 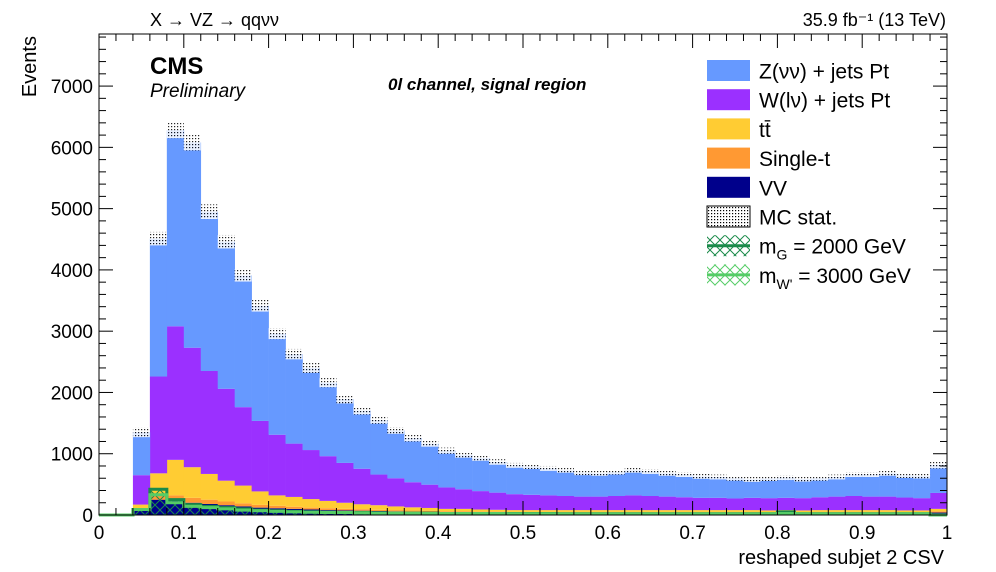 What do you see at coordinates (99, 533) in the screenshot?
I see `x-tick-label-0: 0` at bounding box center [99, 533].